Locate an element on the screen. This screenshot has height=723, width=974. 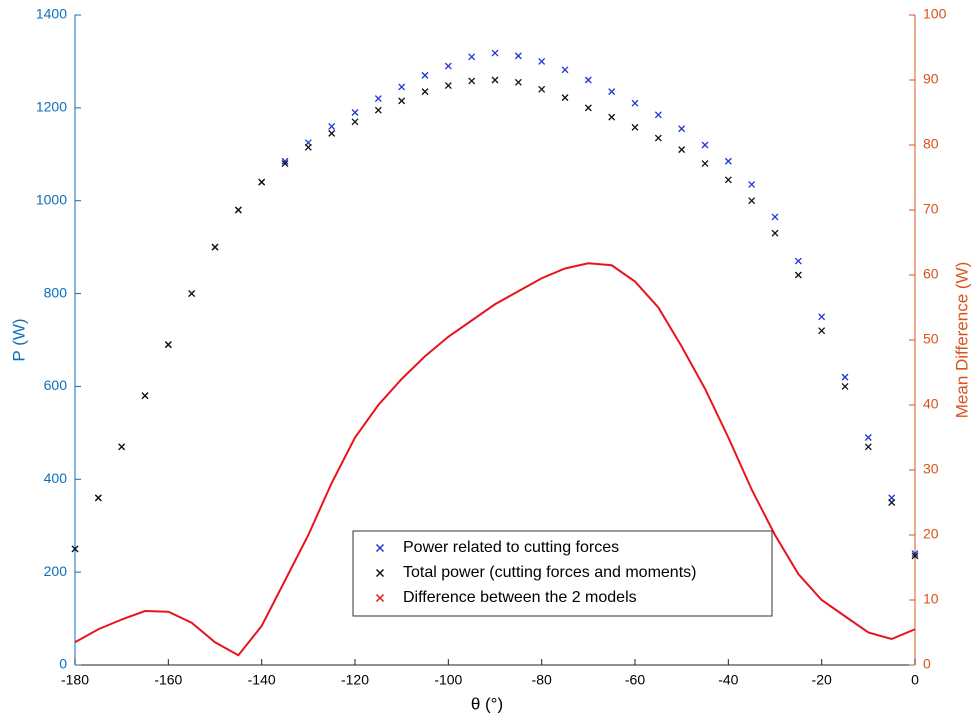
y-tick-label: 1200 is located at coordinates (51, 107).